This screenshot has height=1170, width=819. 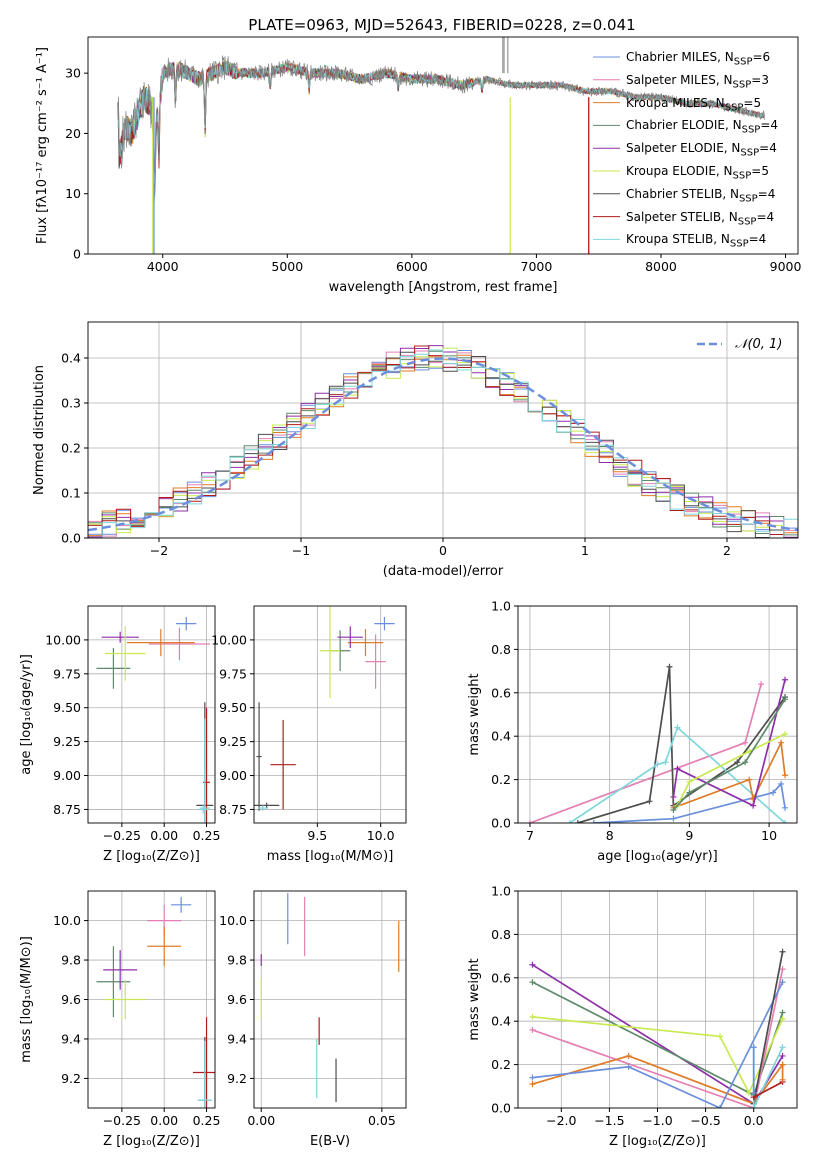 What do you see at coordinates (71, 448) in the screenshot?
I see `y-tick-label: 0.2` at bounding box center [71, 448].